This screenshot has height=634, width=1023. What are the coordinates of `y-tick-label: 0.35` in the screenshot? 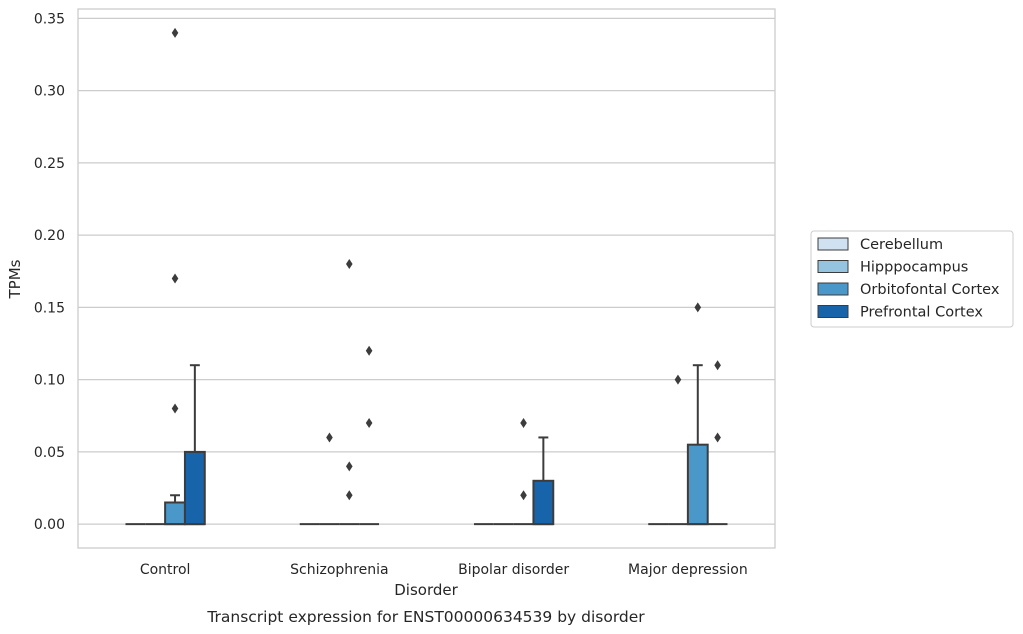 It's located at (49, 19).